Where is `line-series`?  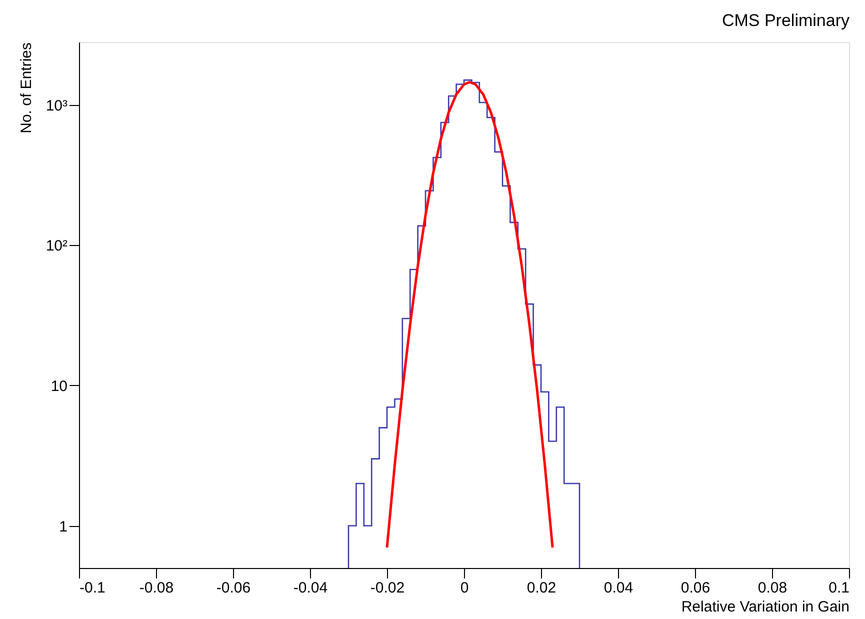
line-series is located at coordinates (470, 314).